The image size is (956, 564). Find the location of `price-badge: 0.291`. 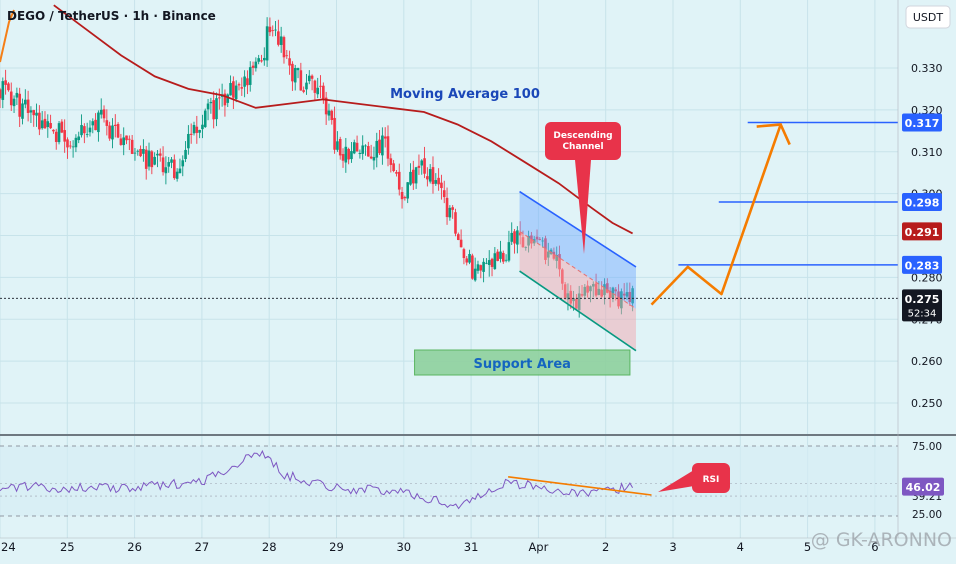

price-badge: 0.291 is located at coordinates (922, 231).